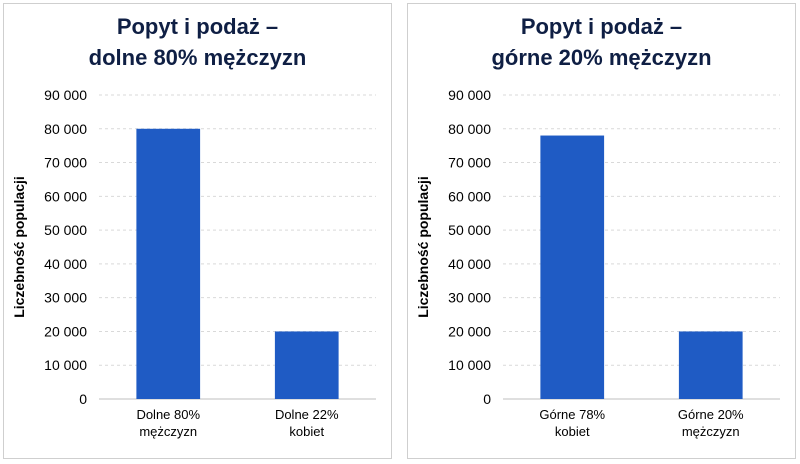 This screenshot has width=800, height=464. I want to click on x-category-label: Górne 20%, so click(711, 414).